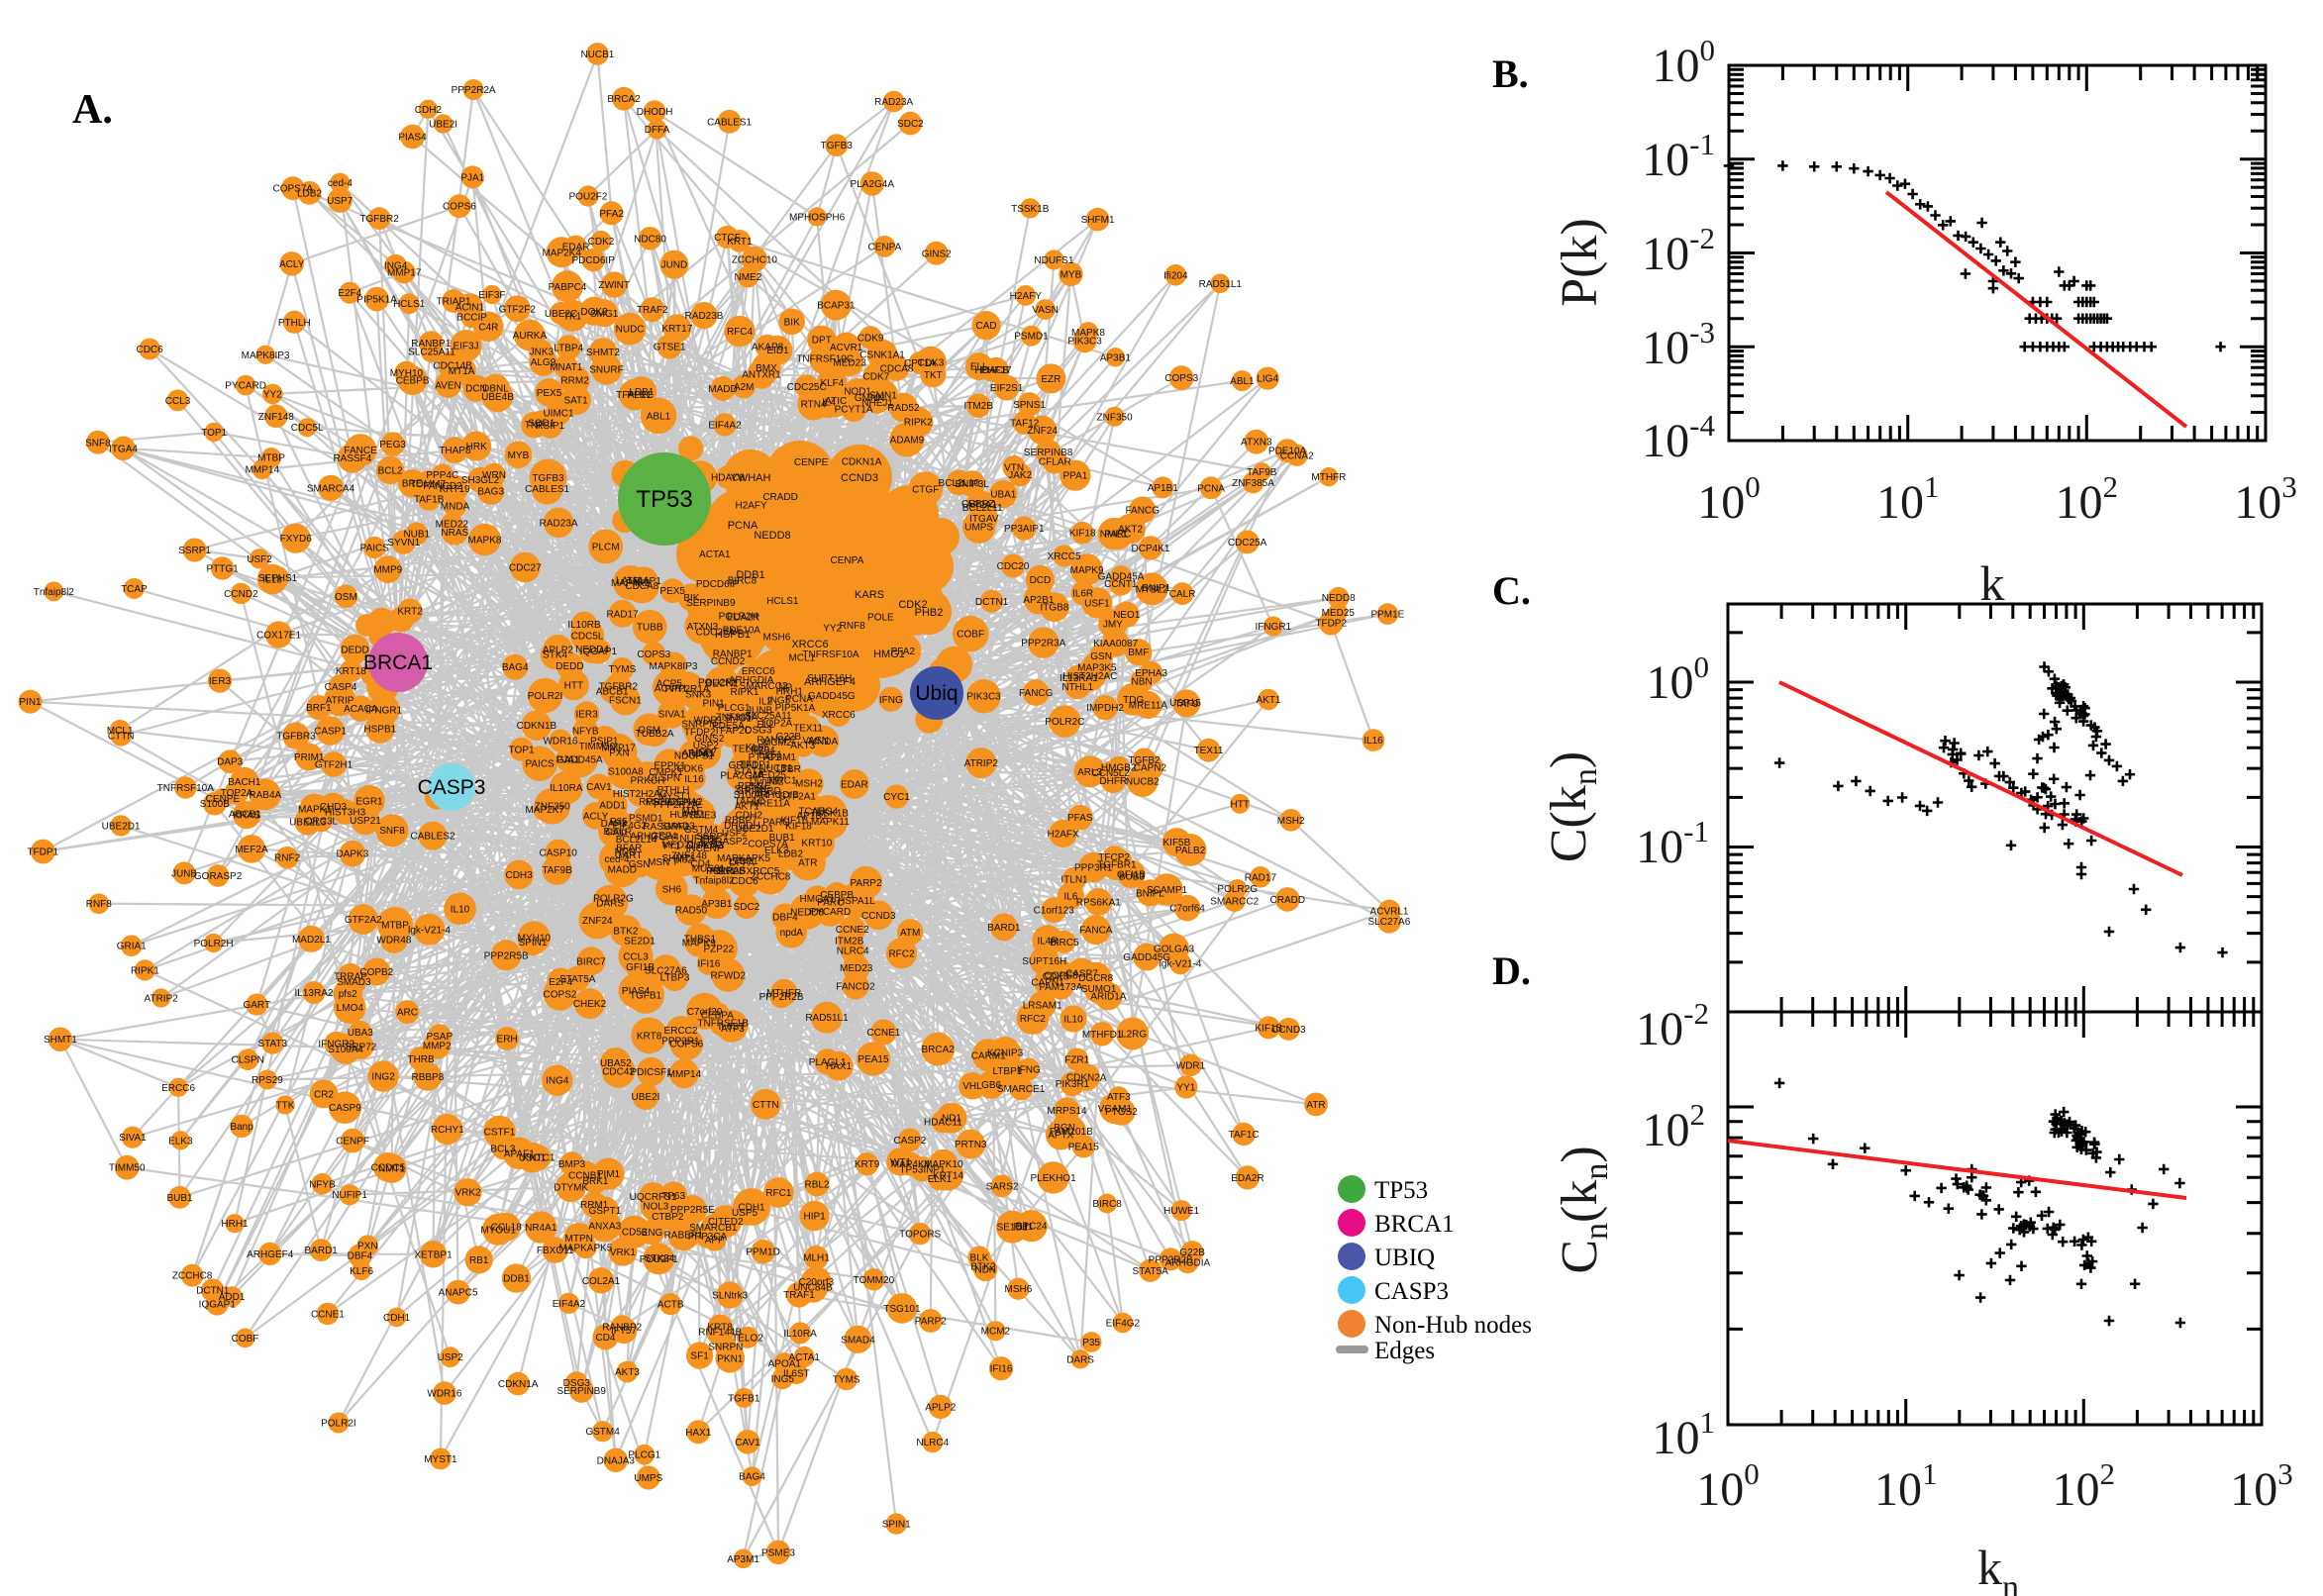  I want to click on svg-text: AP1B1, so click(1163, 488).